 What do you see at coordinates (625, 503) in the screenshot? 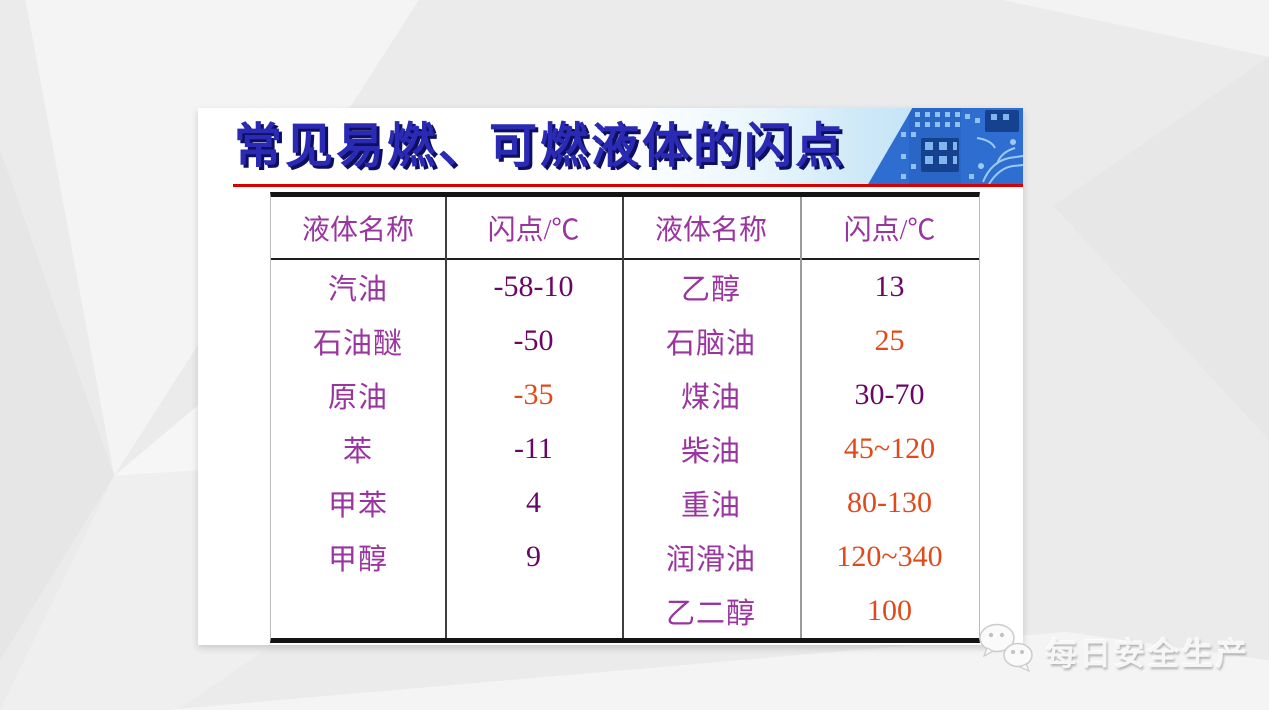
I see `table-row: 甲苯 4 重油 80-130` at bounding box center [625, 503].